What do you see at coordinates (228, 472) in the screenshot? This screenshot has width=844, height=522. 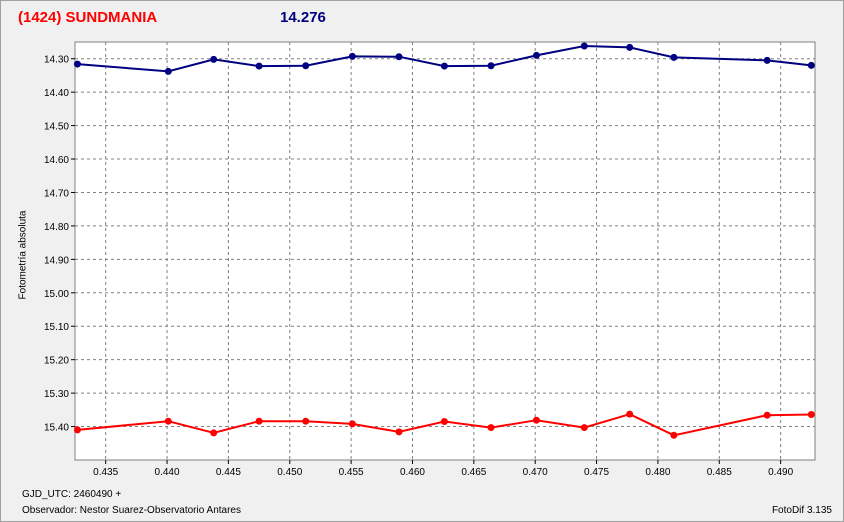 I see `x-tick-label: 0.445` at bounding box center [228, 472].